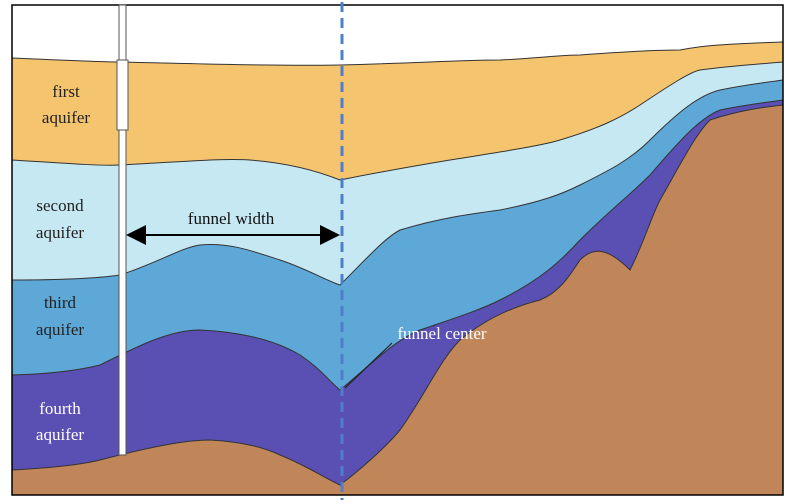  What do you see at coordinates (368, 365) in the screenshot?
I see `funnel-center-pointer` at bounding box center [368, 365].